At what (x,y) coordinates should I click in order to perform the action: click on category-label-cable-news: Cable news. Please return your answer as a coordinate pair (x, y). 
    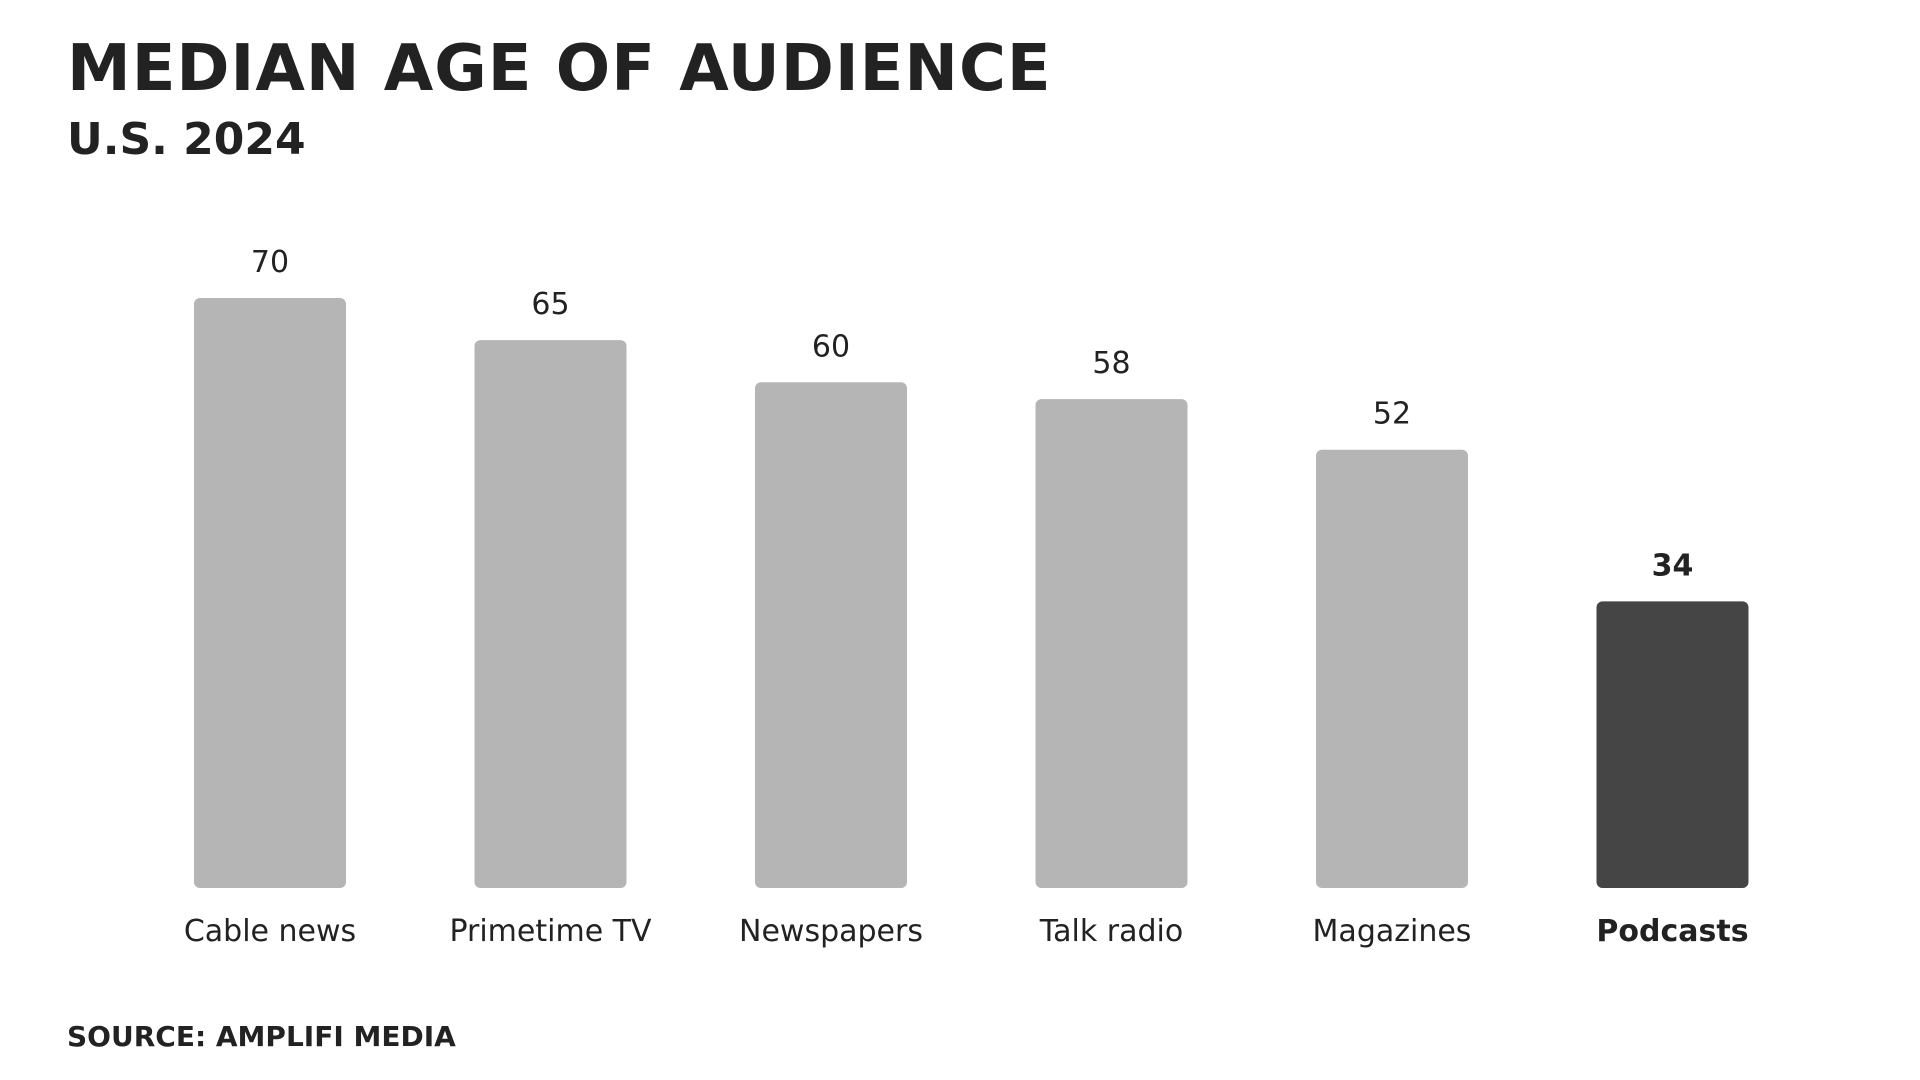
    Looking at the image, I should click on (270, 931).